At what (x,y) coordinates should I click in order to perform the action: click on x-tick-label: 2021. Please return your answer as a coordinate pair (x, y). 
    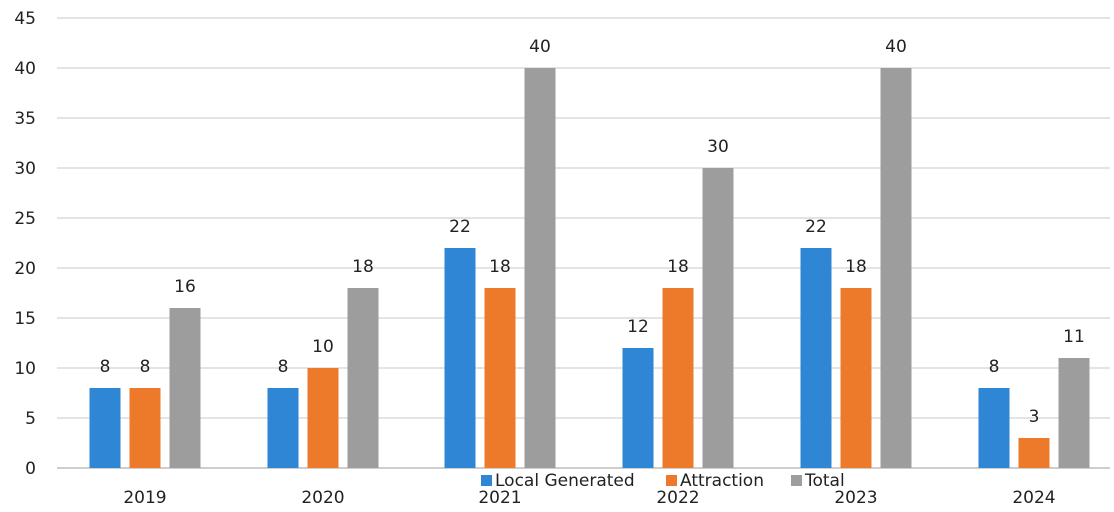
    Looking at the image, I should click on (499, 498).